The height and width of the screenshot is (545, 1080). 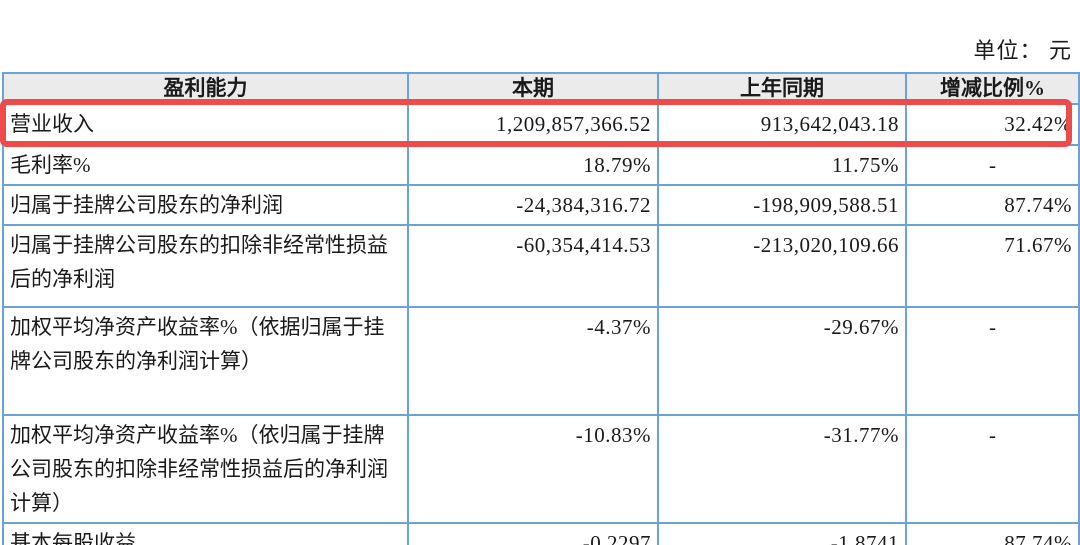 I want to click on row-current-value: -4.37%, so click(x=533, y=361).